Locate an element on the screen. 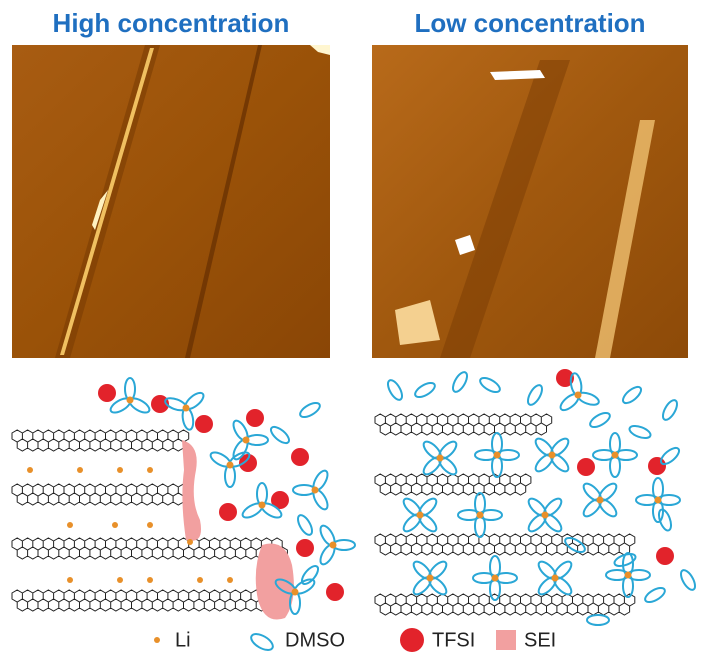  legend-label: DMSO is located at coordinates (315, 640).